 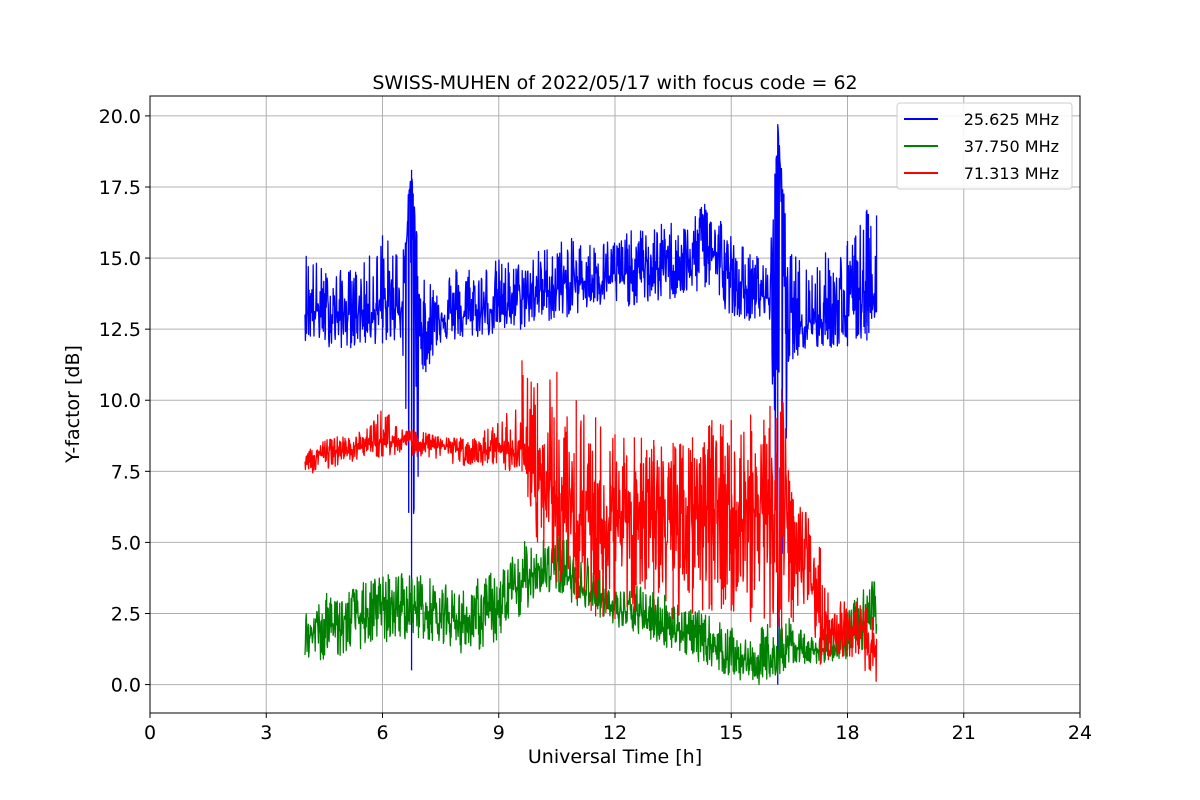 I want to click on x-tick-label-7: 21, so click(x=964, y=733).